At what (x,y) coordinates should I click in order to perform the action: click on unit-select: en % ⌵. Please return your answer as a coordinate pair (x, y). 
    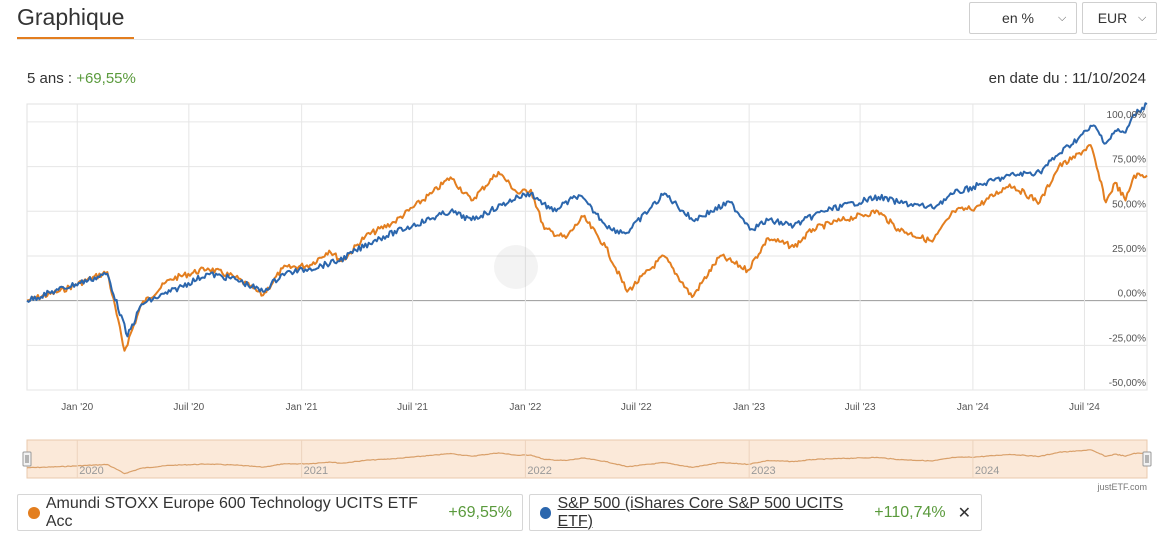
    Looking at the image, I should click on (1023, 18).